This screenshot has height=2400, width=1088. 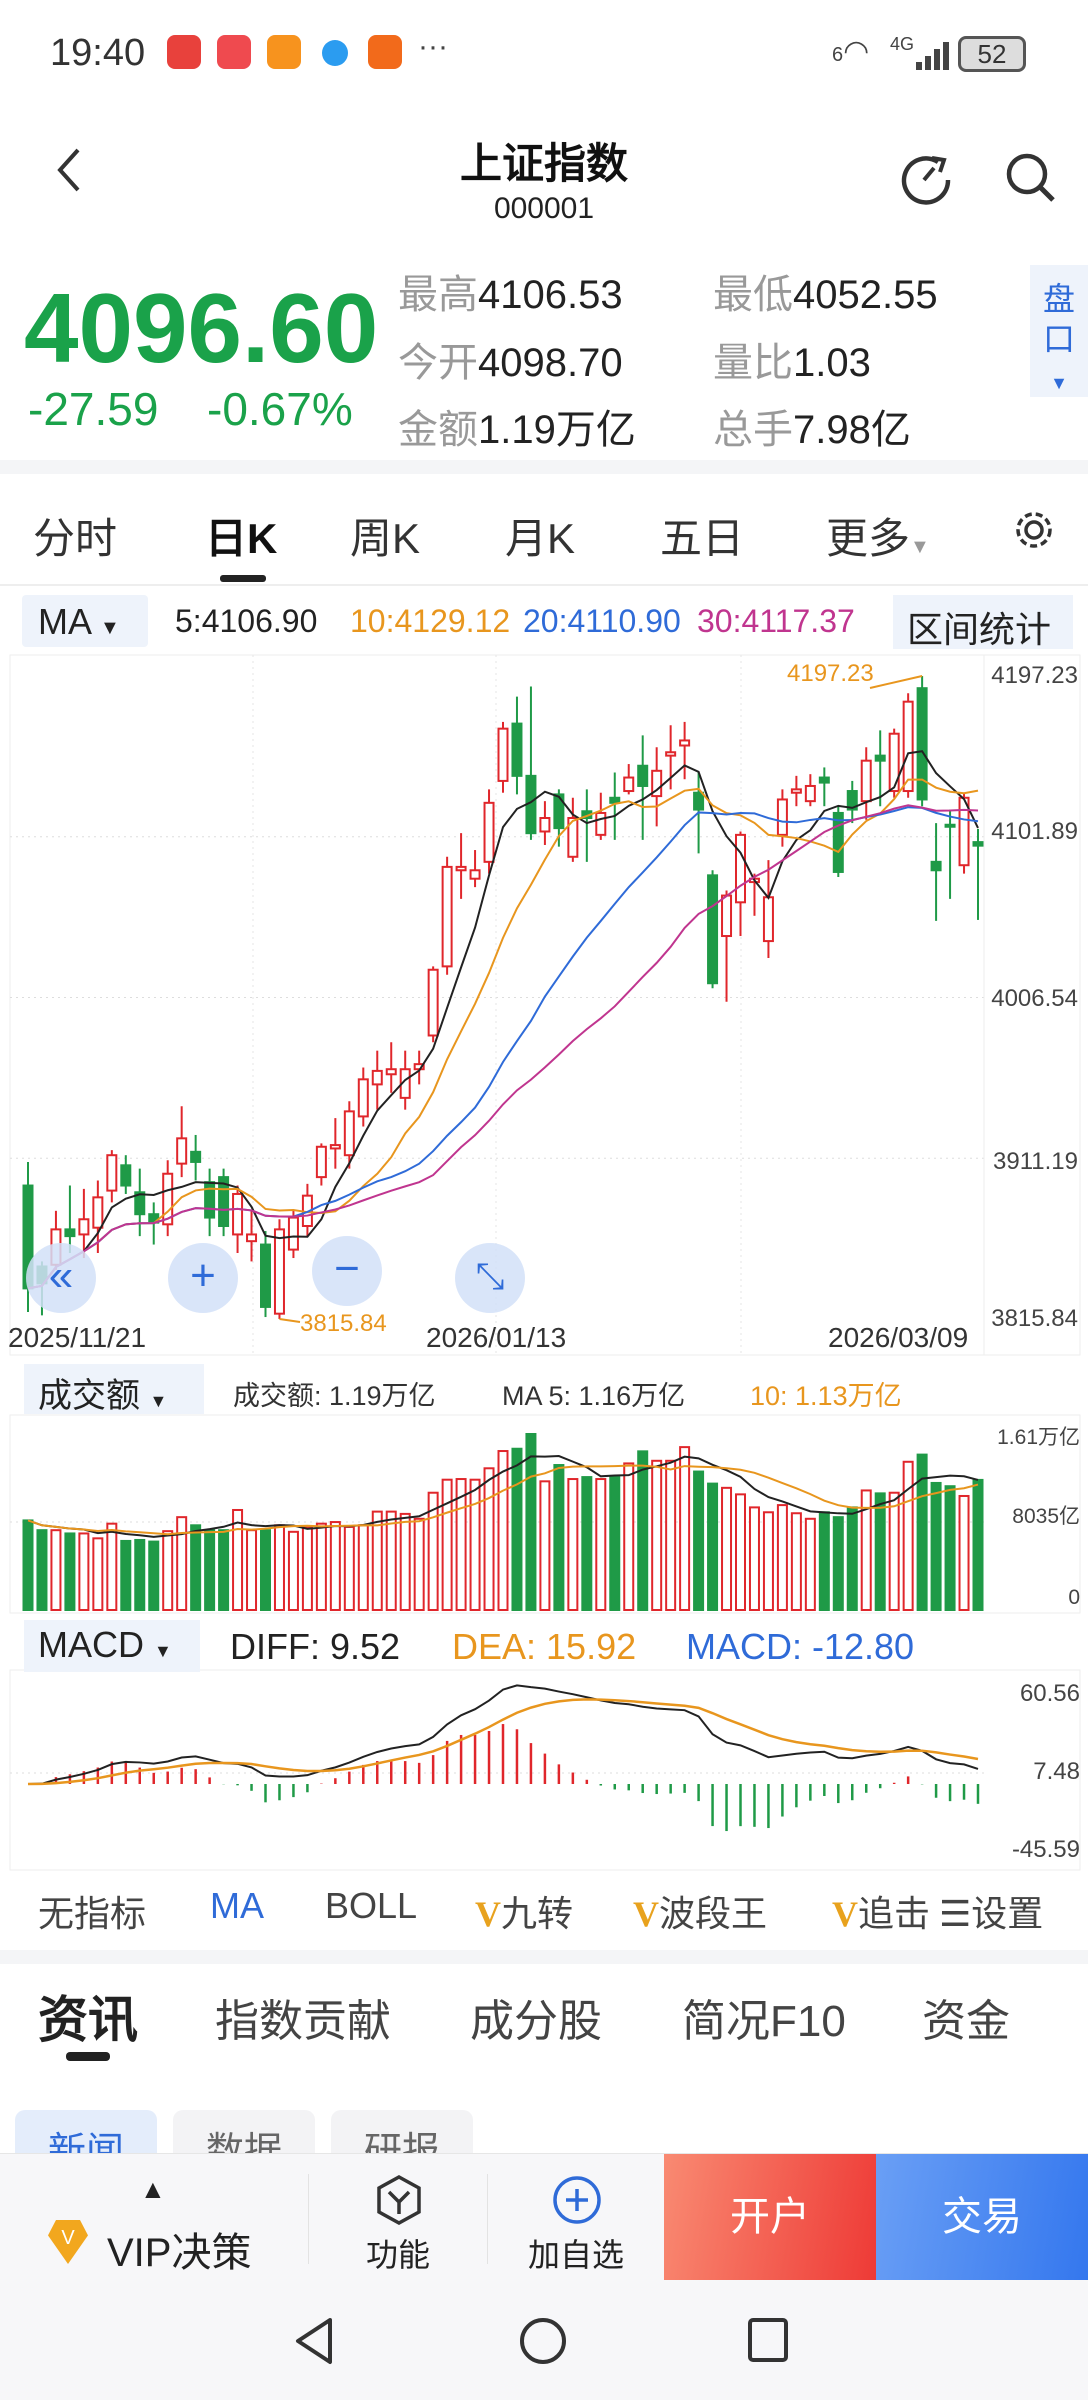 I want to click on macd-tick: 60.56, so click(x=1049, y=1693).